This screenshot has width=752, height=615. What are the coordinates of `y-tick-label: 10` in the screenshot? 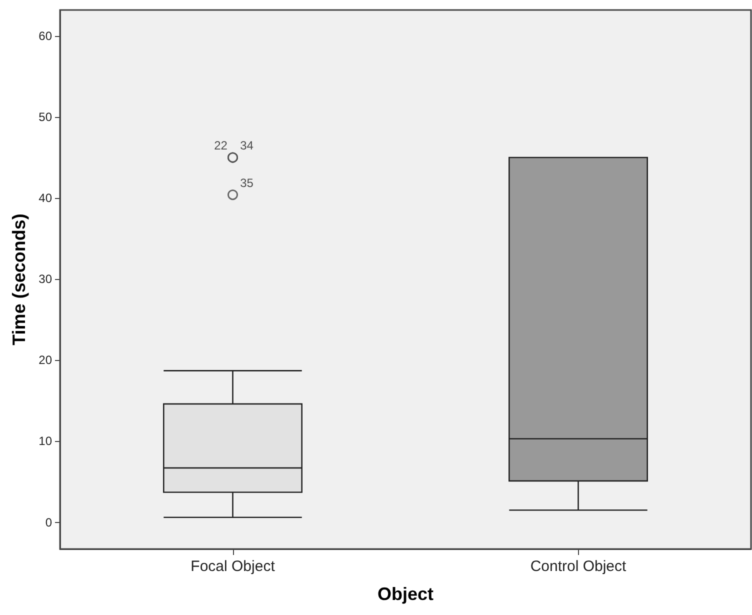 It's located at (45, 441).